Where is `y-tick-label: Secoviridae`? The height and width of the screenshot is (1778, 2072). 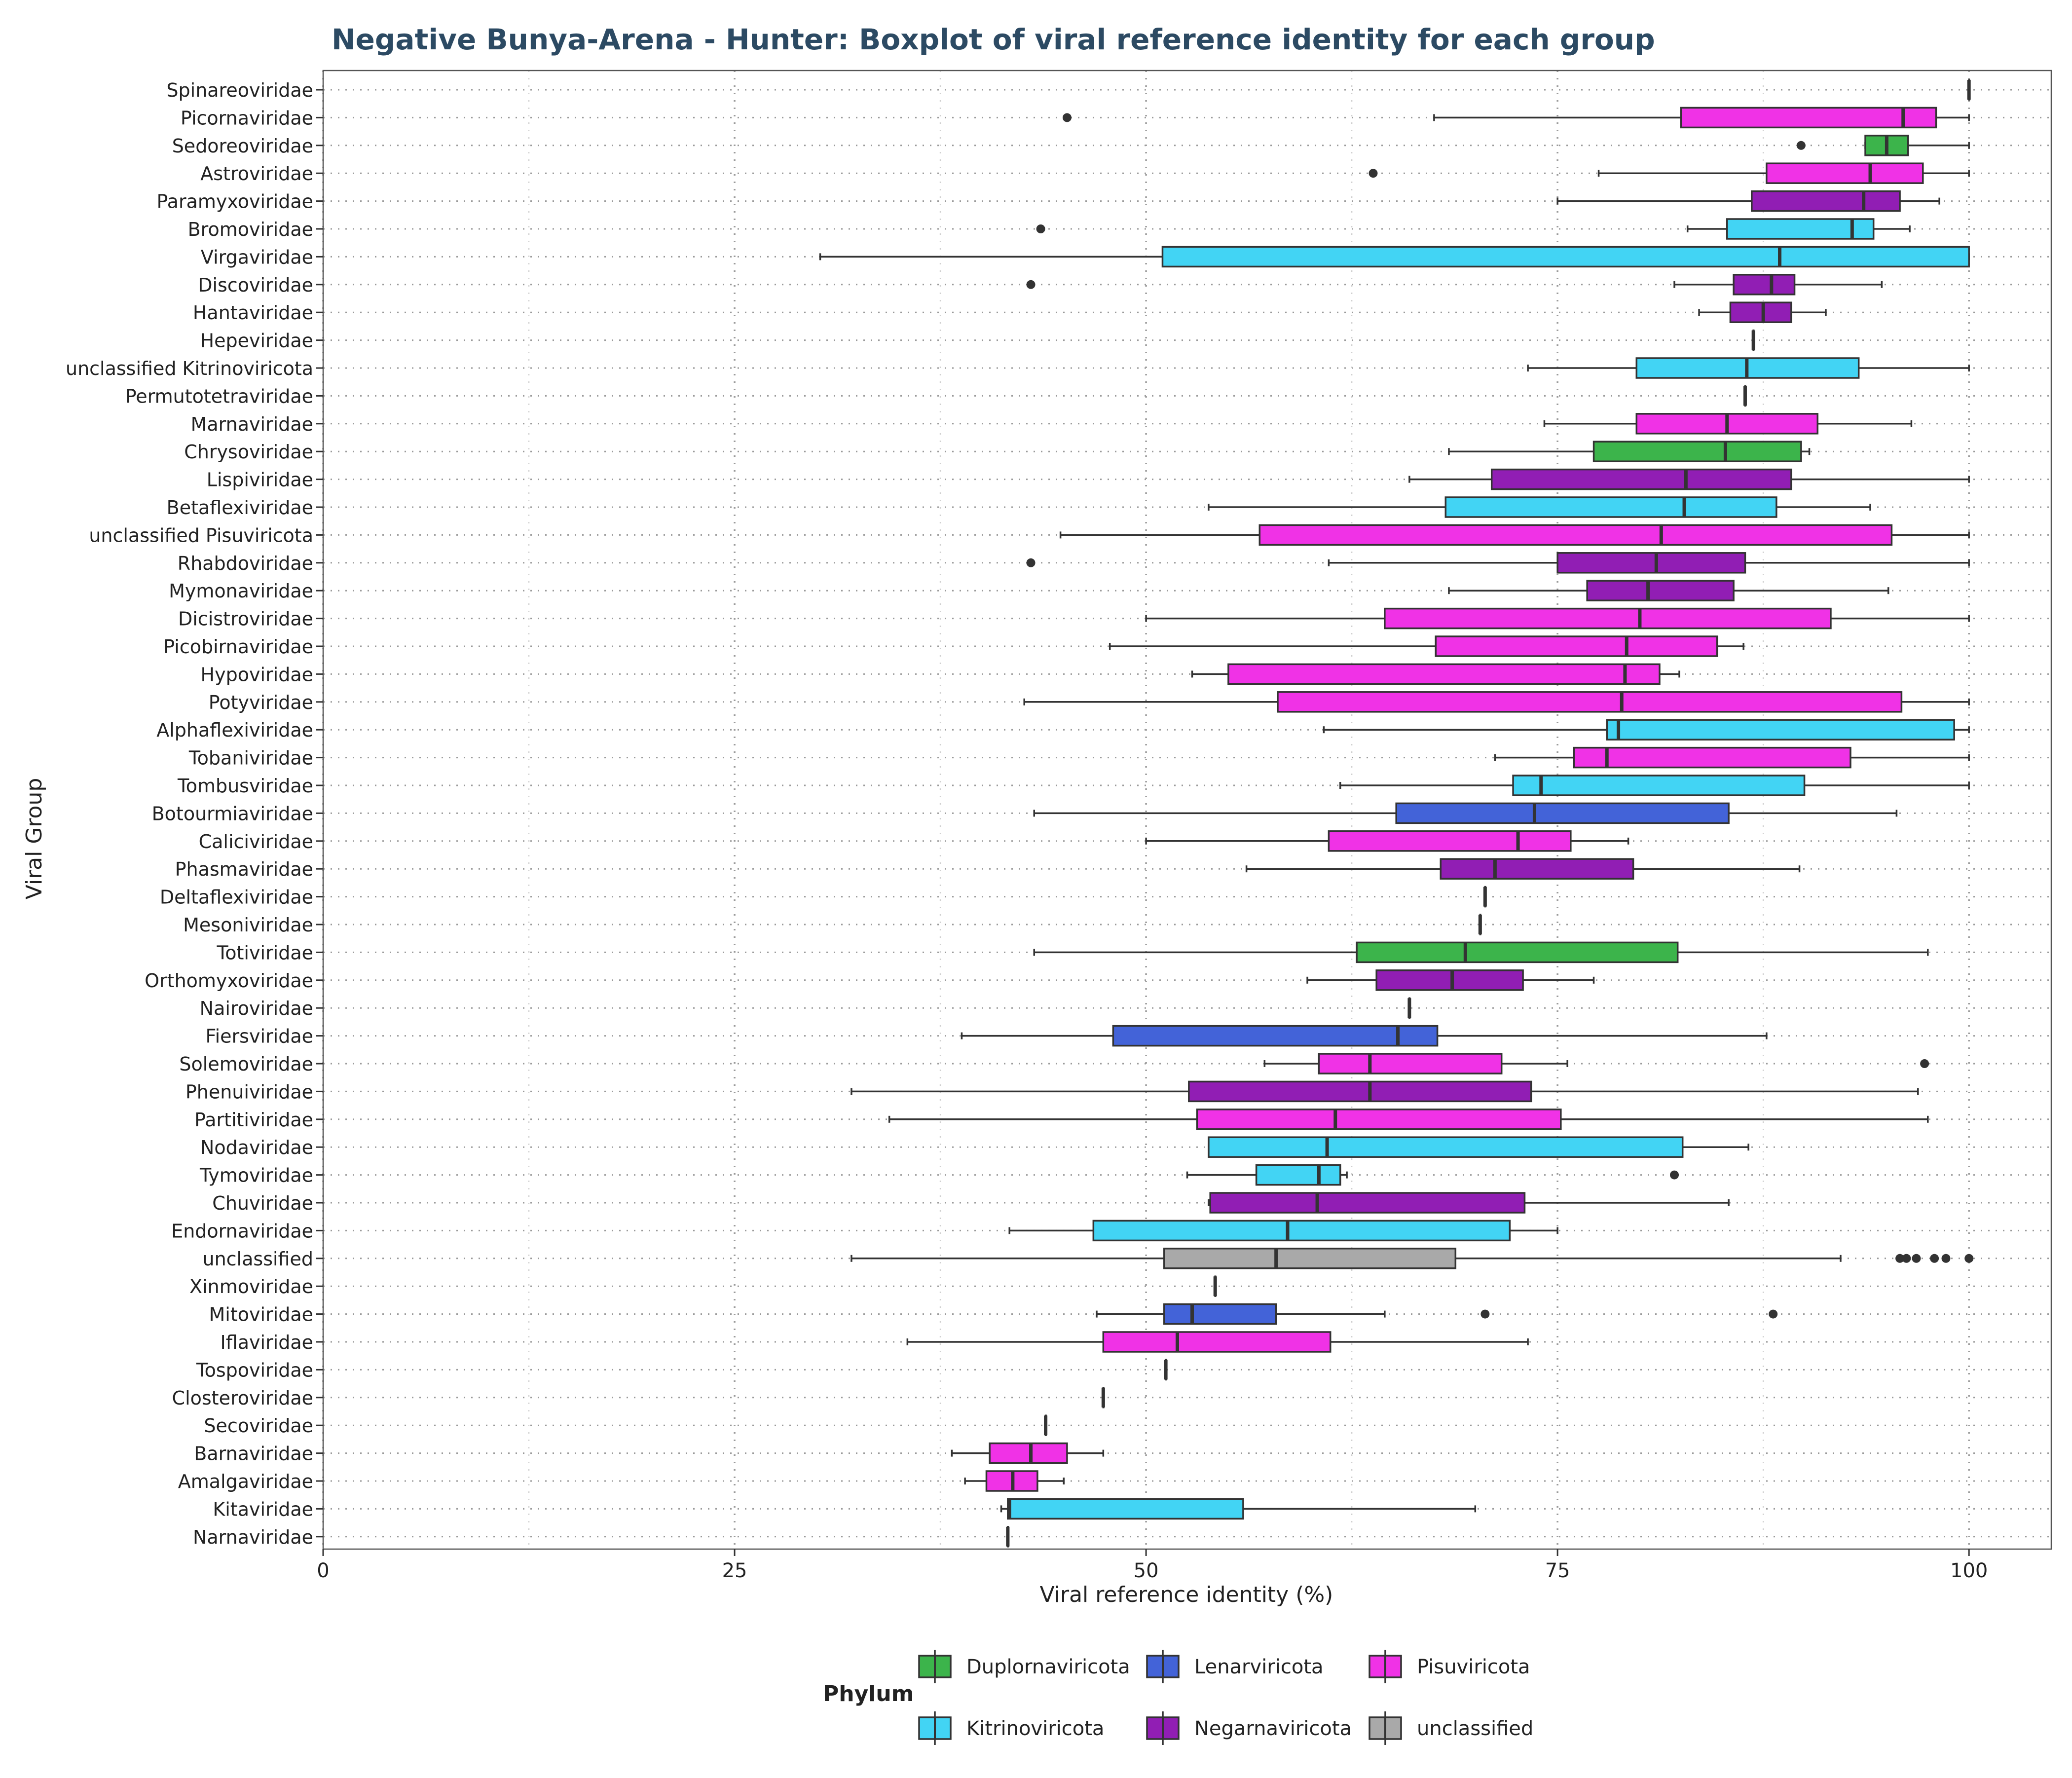 y-tick-label: Secoviridae is located at coordinates (259, 1426).